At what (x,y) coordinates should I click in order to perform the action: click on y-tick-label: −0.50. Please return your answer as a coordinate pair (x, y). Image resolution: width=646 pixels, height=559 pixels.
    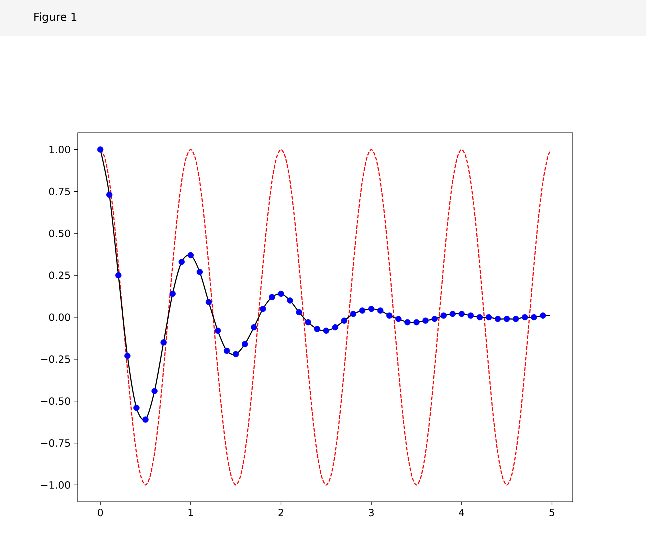
    Looking at the image, I should click on (55, 402).